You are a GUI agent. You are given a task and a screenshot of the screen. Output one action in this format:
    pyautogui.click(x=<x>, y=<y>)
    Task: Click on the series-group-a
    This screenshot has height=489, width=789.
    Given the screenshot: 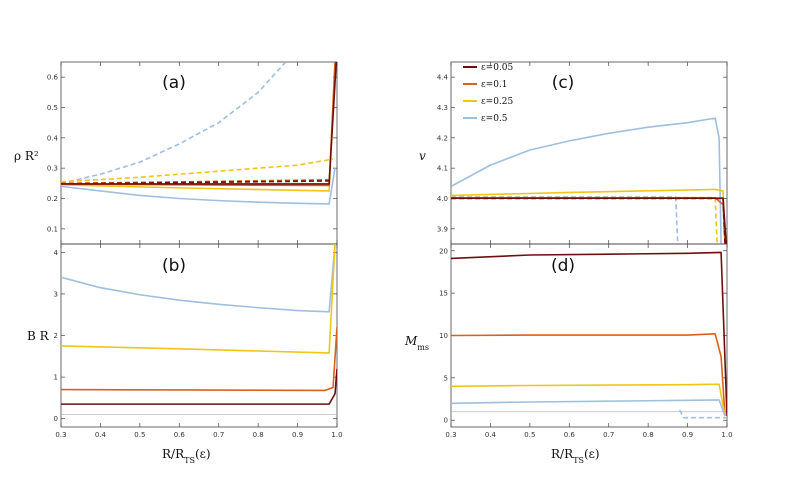 What is the action you would take?
    pyautogui.click(x=199, y=133)
    